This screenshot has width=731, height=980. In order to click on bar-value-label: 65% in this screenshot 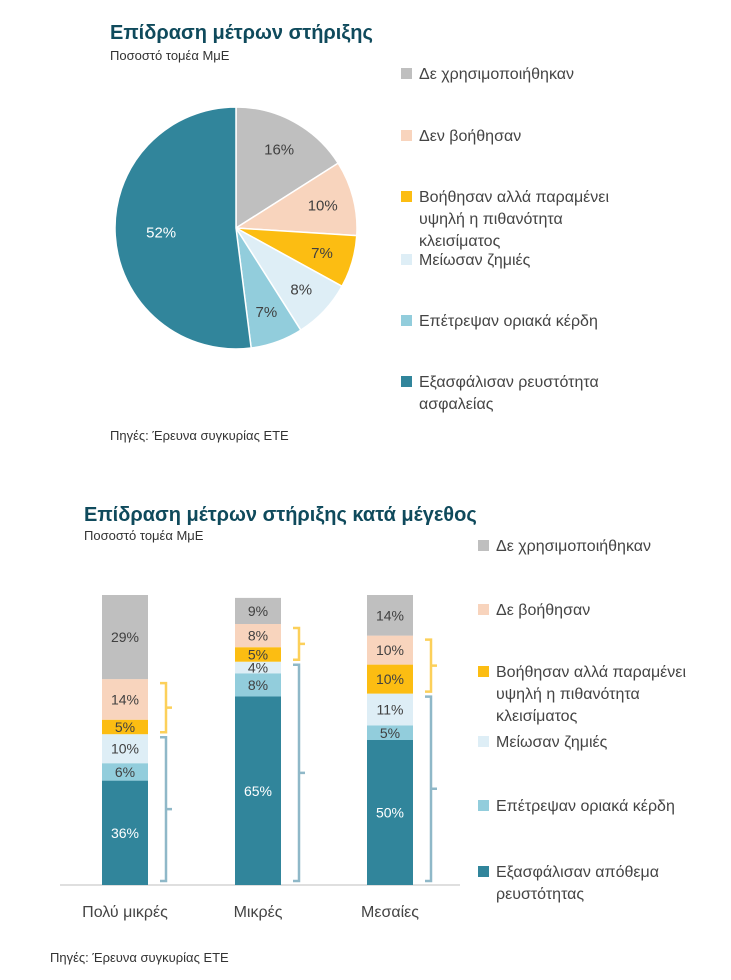, I will do `click(258, 791)`.